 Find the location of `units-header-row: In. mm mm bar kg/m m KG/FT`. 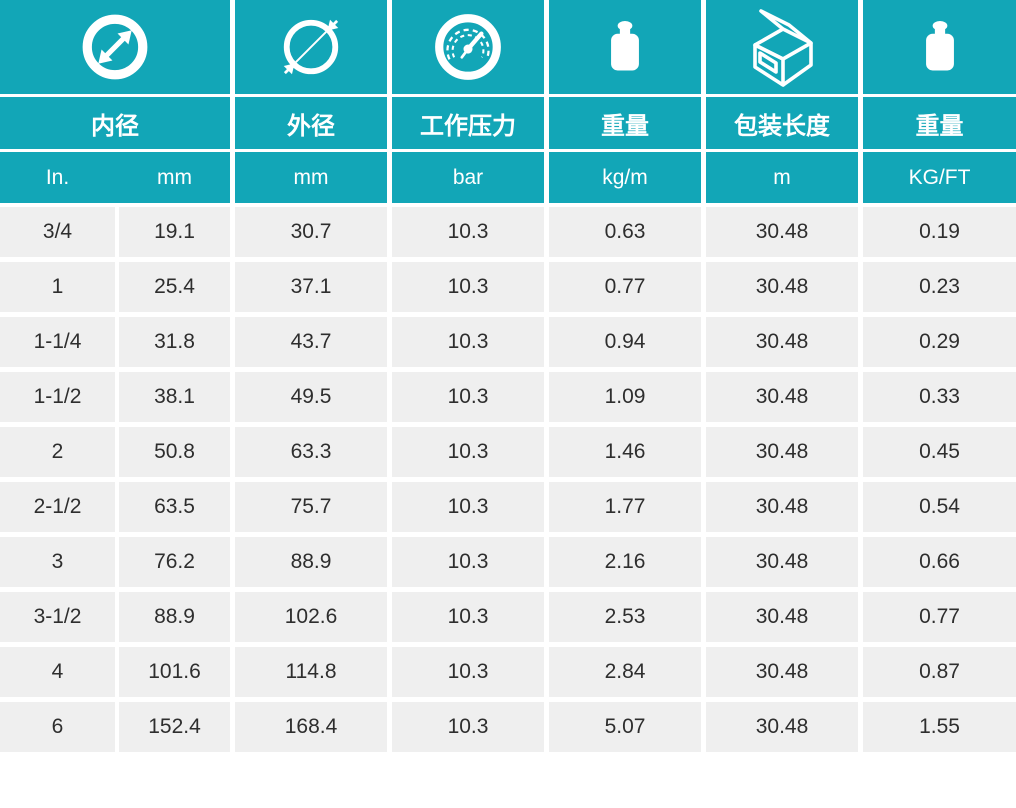

units-header-row: In. mm mm bar kg/m m KG/FT is located at coordinates (508, 177).